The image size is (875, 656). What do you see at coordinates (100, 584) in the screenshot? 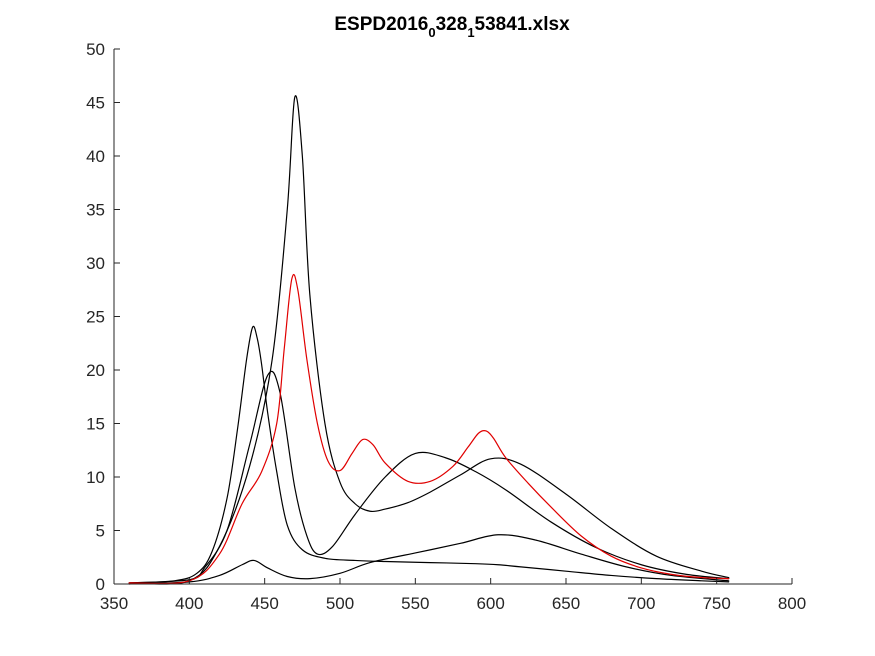
I see `y-tick-label: 0` at bounding box center [100, 584].